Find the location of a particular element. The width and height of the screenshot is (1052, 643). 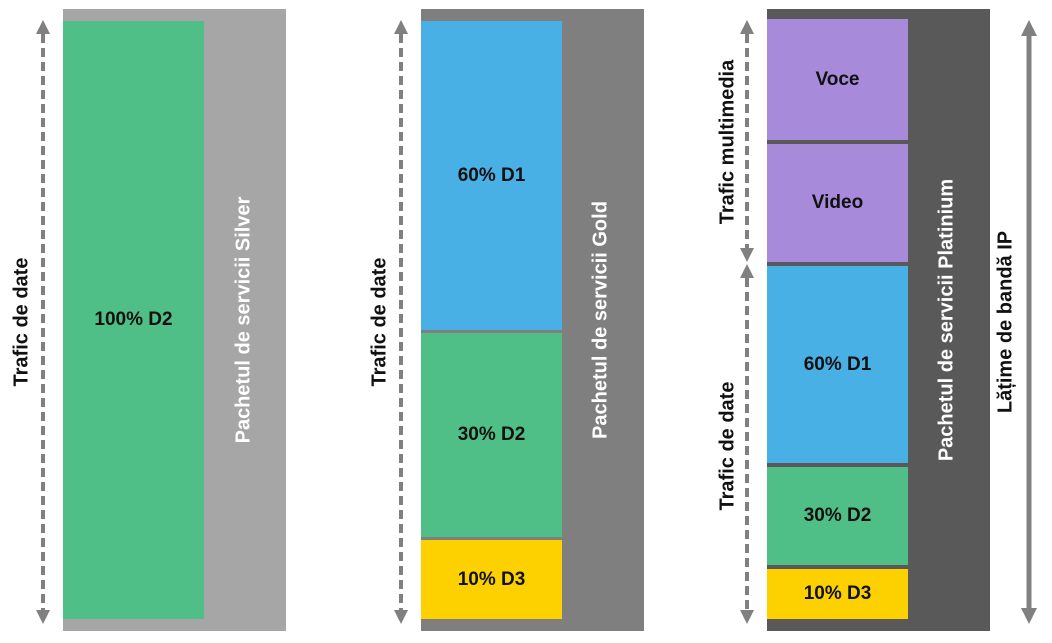

silver-d2-segment: 100% D2 is located at coordinates (133, 320).